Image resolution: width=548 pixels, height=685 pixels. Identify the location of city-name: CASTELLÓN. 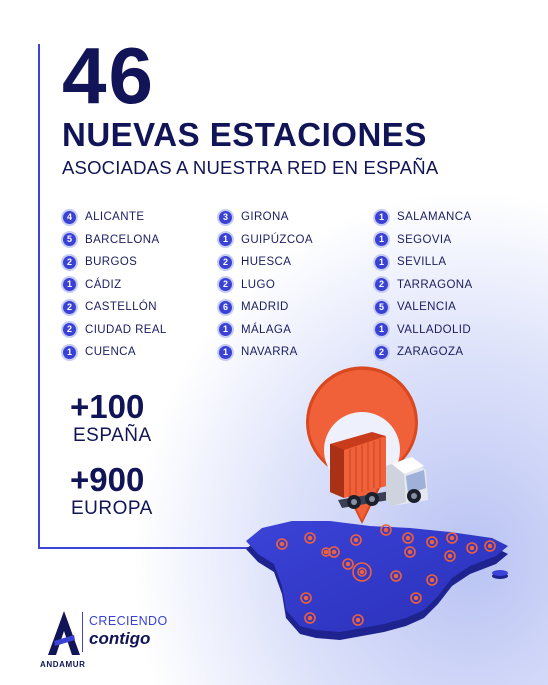
(121, 307).